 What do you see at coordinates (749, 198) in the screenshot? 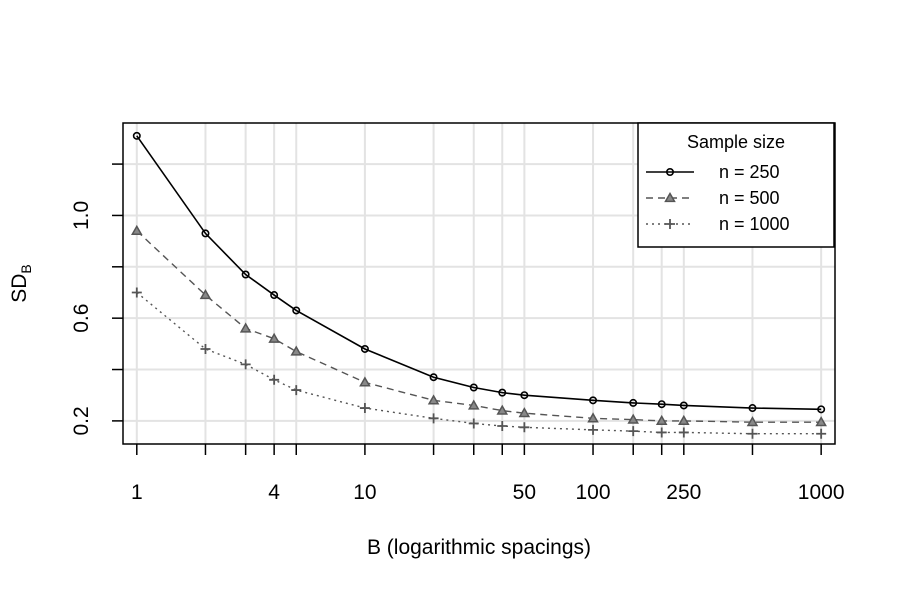
I see `legend-label: n = 500` at bounding box center [749, 198].